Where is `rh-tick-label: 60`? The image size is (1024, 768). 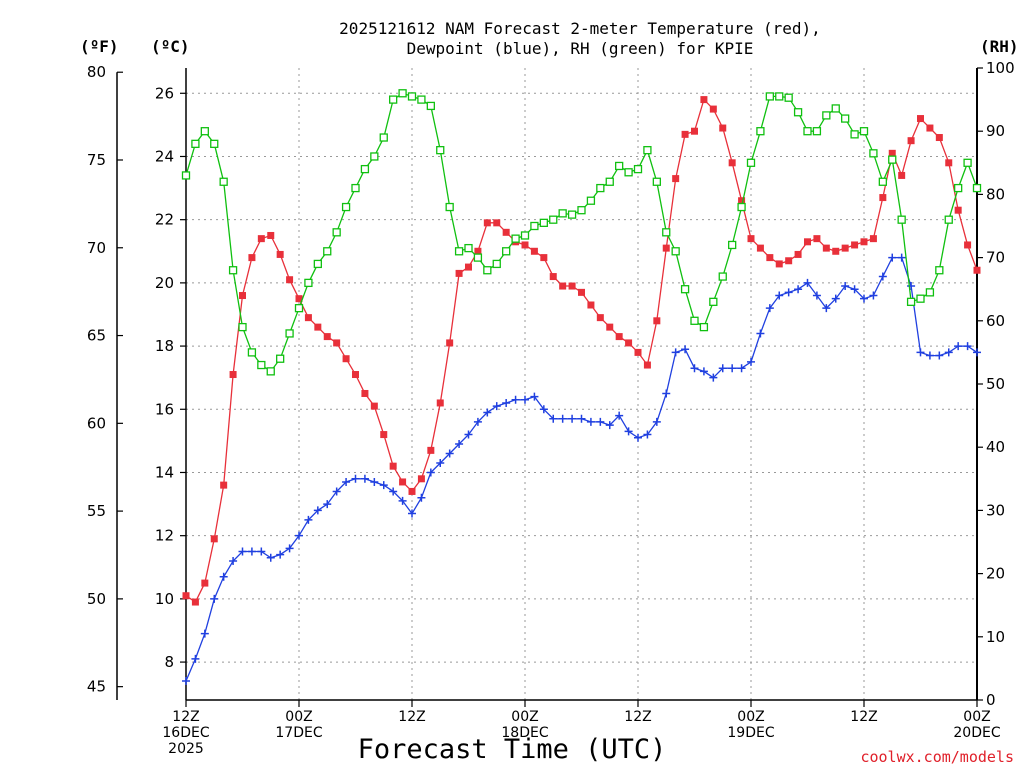 rh-tick-label: 60 is located at coordinates (995, 321).